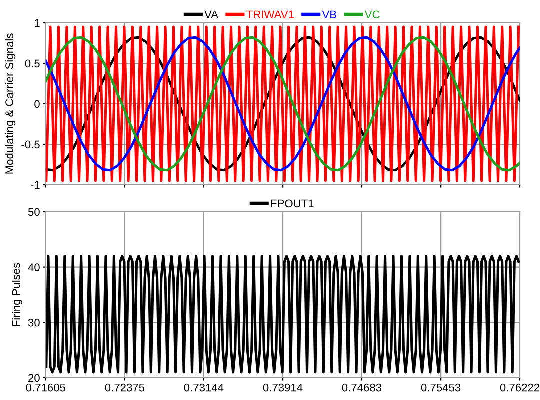 The height and width of the screenshot is (400, 540). Describe the element at coordinates (329, 14) in the screenshot. I see `legend-label: VB` at that location.